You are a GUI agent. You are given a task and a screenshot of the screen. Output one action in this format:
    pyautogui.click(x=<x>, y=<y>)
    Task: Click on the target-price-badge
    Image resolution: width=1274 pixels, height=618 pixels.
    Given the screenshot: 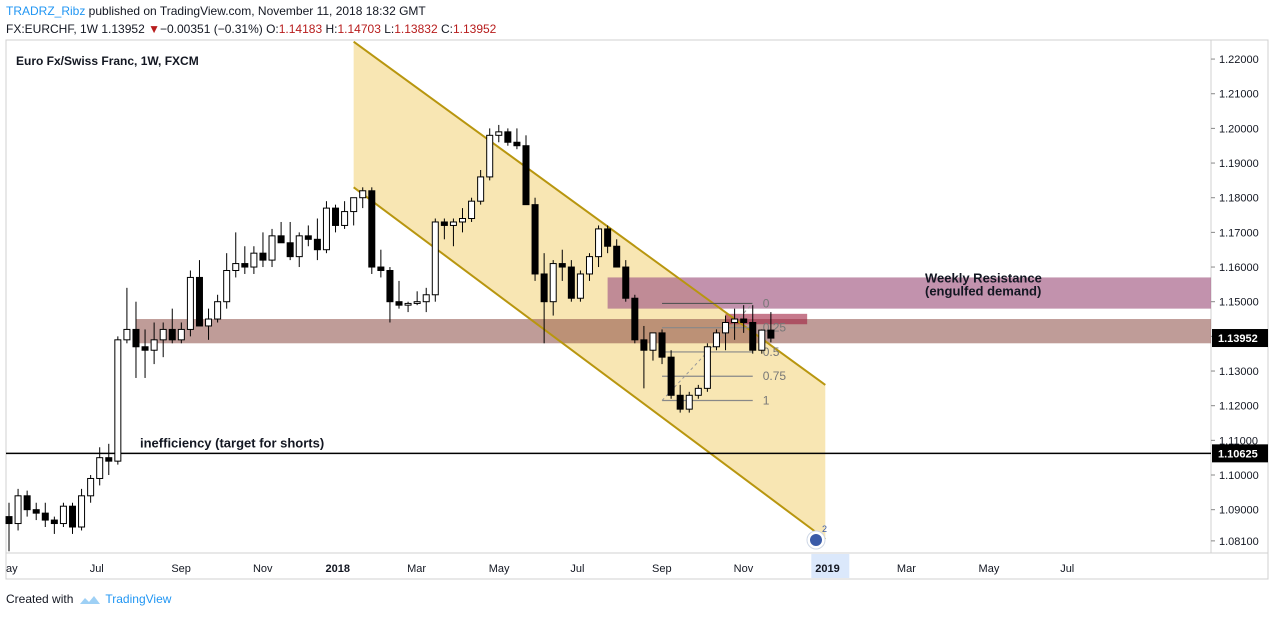 What is the action you would take?
    pyautogui.click(x=1240, y=453)
    